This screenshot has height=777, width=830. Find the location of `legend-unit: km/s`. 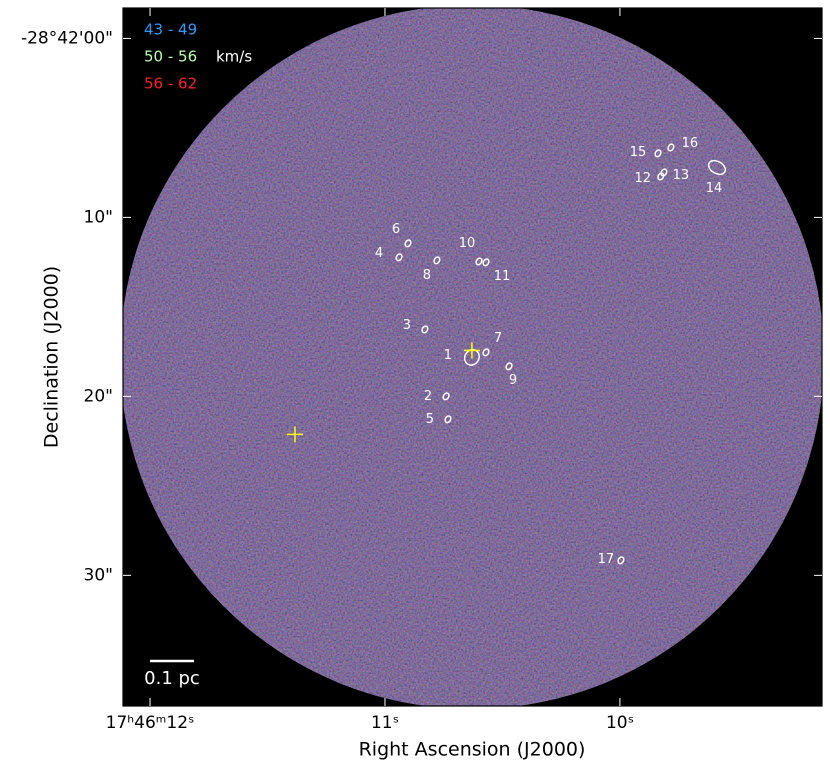

legend-unit: km/s is located at coordinates (234, 57).